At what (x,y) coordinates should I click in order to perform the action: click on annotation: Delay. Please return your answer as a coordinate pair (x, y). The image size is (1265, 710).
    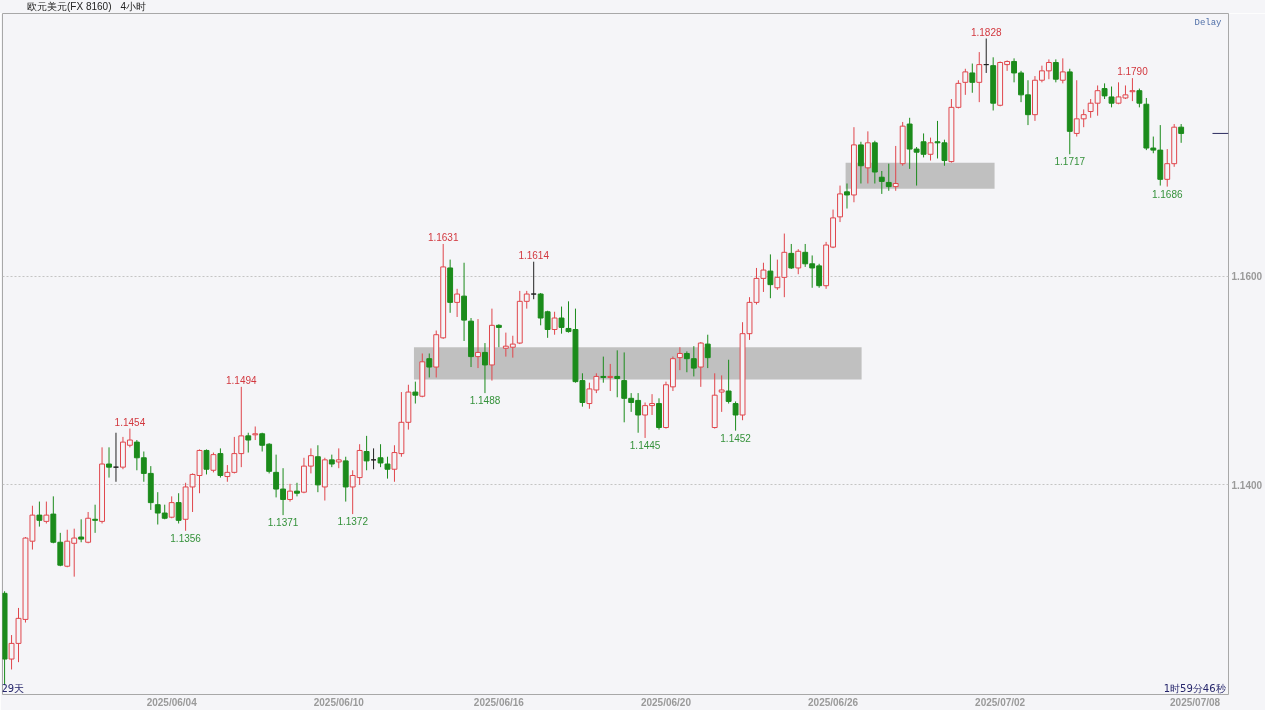
    Looking at the image, I should click on (1208, 22).